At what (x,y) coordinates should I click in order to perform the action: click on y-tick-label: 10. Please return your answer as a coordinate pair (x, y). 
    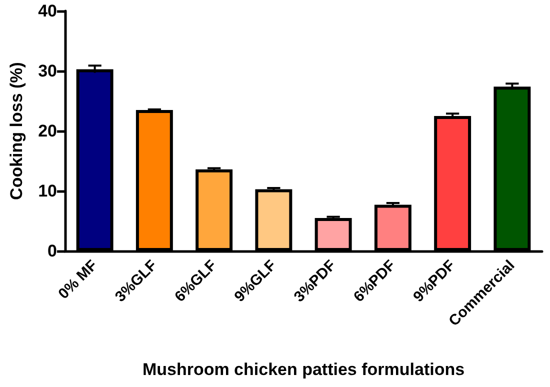
    Looking at the image, I should click on (47, 191).